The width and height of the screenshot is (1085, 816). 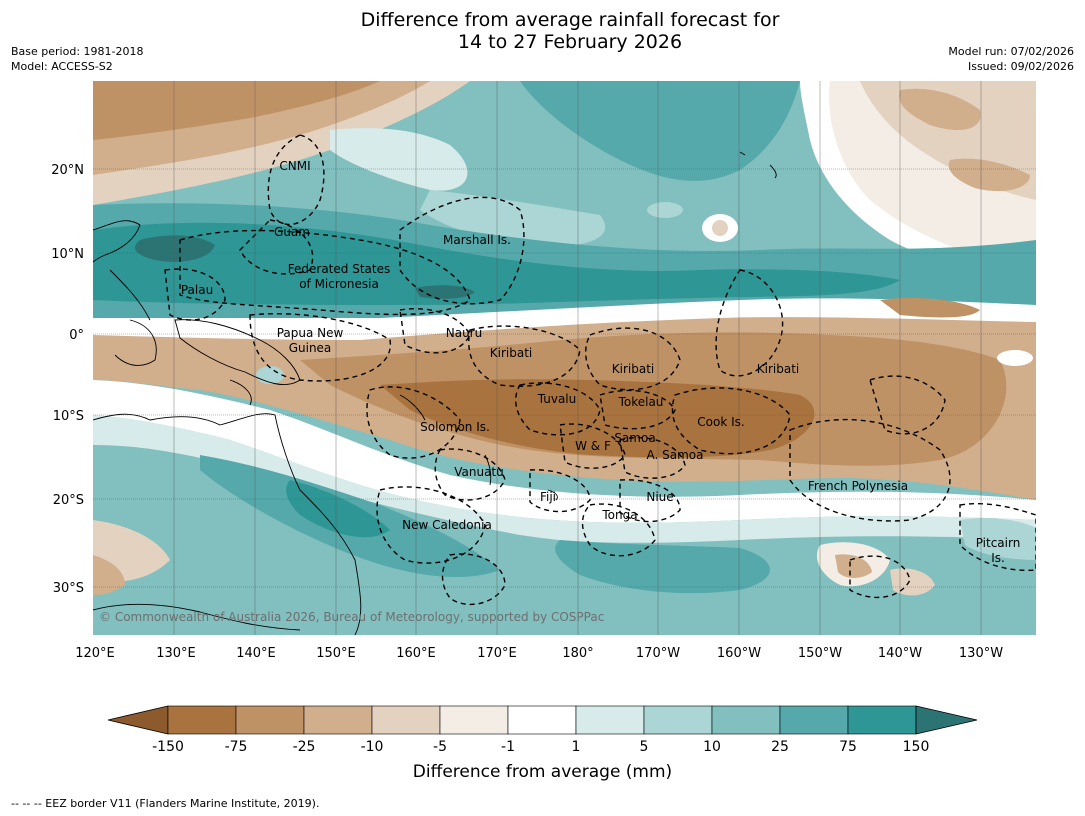 I want to click on label-kiribati-central: Kiribati, so click(x=633, y=369).